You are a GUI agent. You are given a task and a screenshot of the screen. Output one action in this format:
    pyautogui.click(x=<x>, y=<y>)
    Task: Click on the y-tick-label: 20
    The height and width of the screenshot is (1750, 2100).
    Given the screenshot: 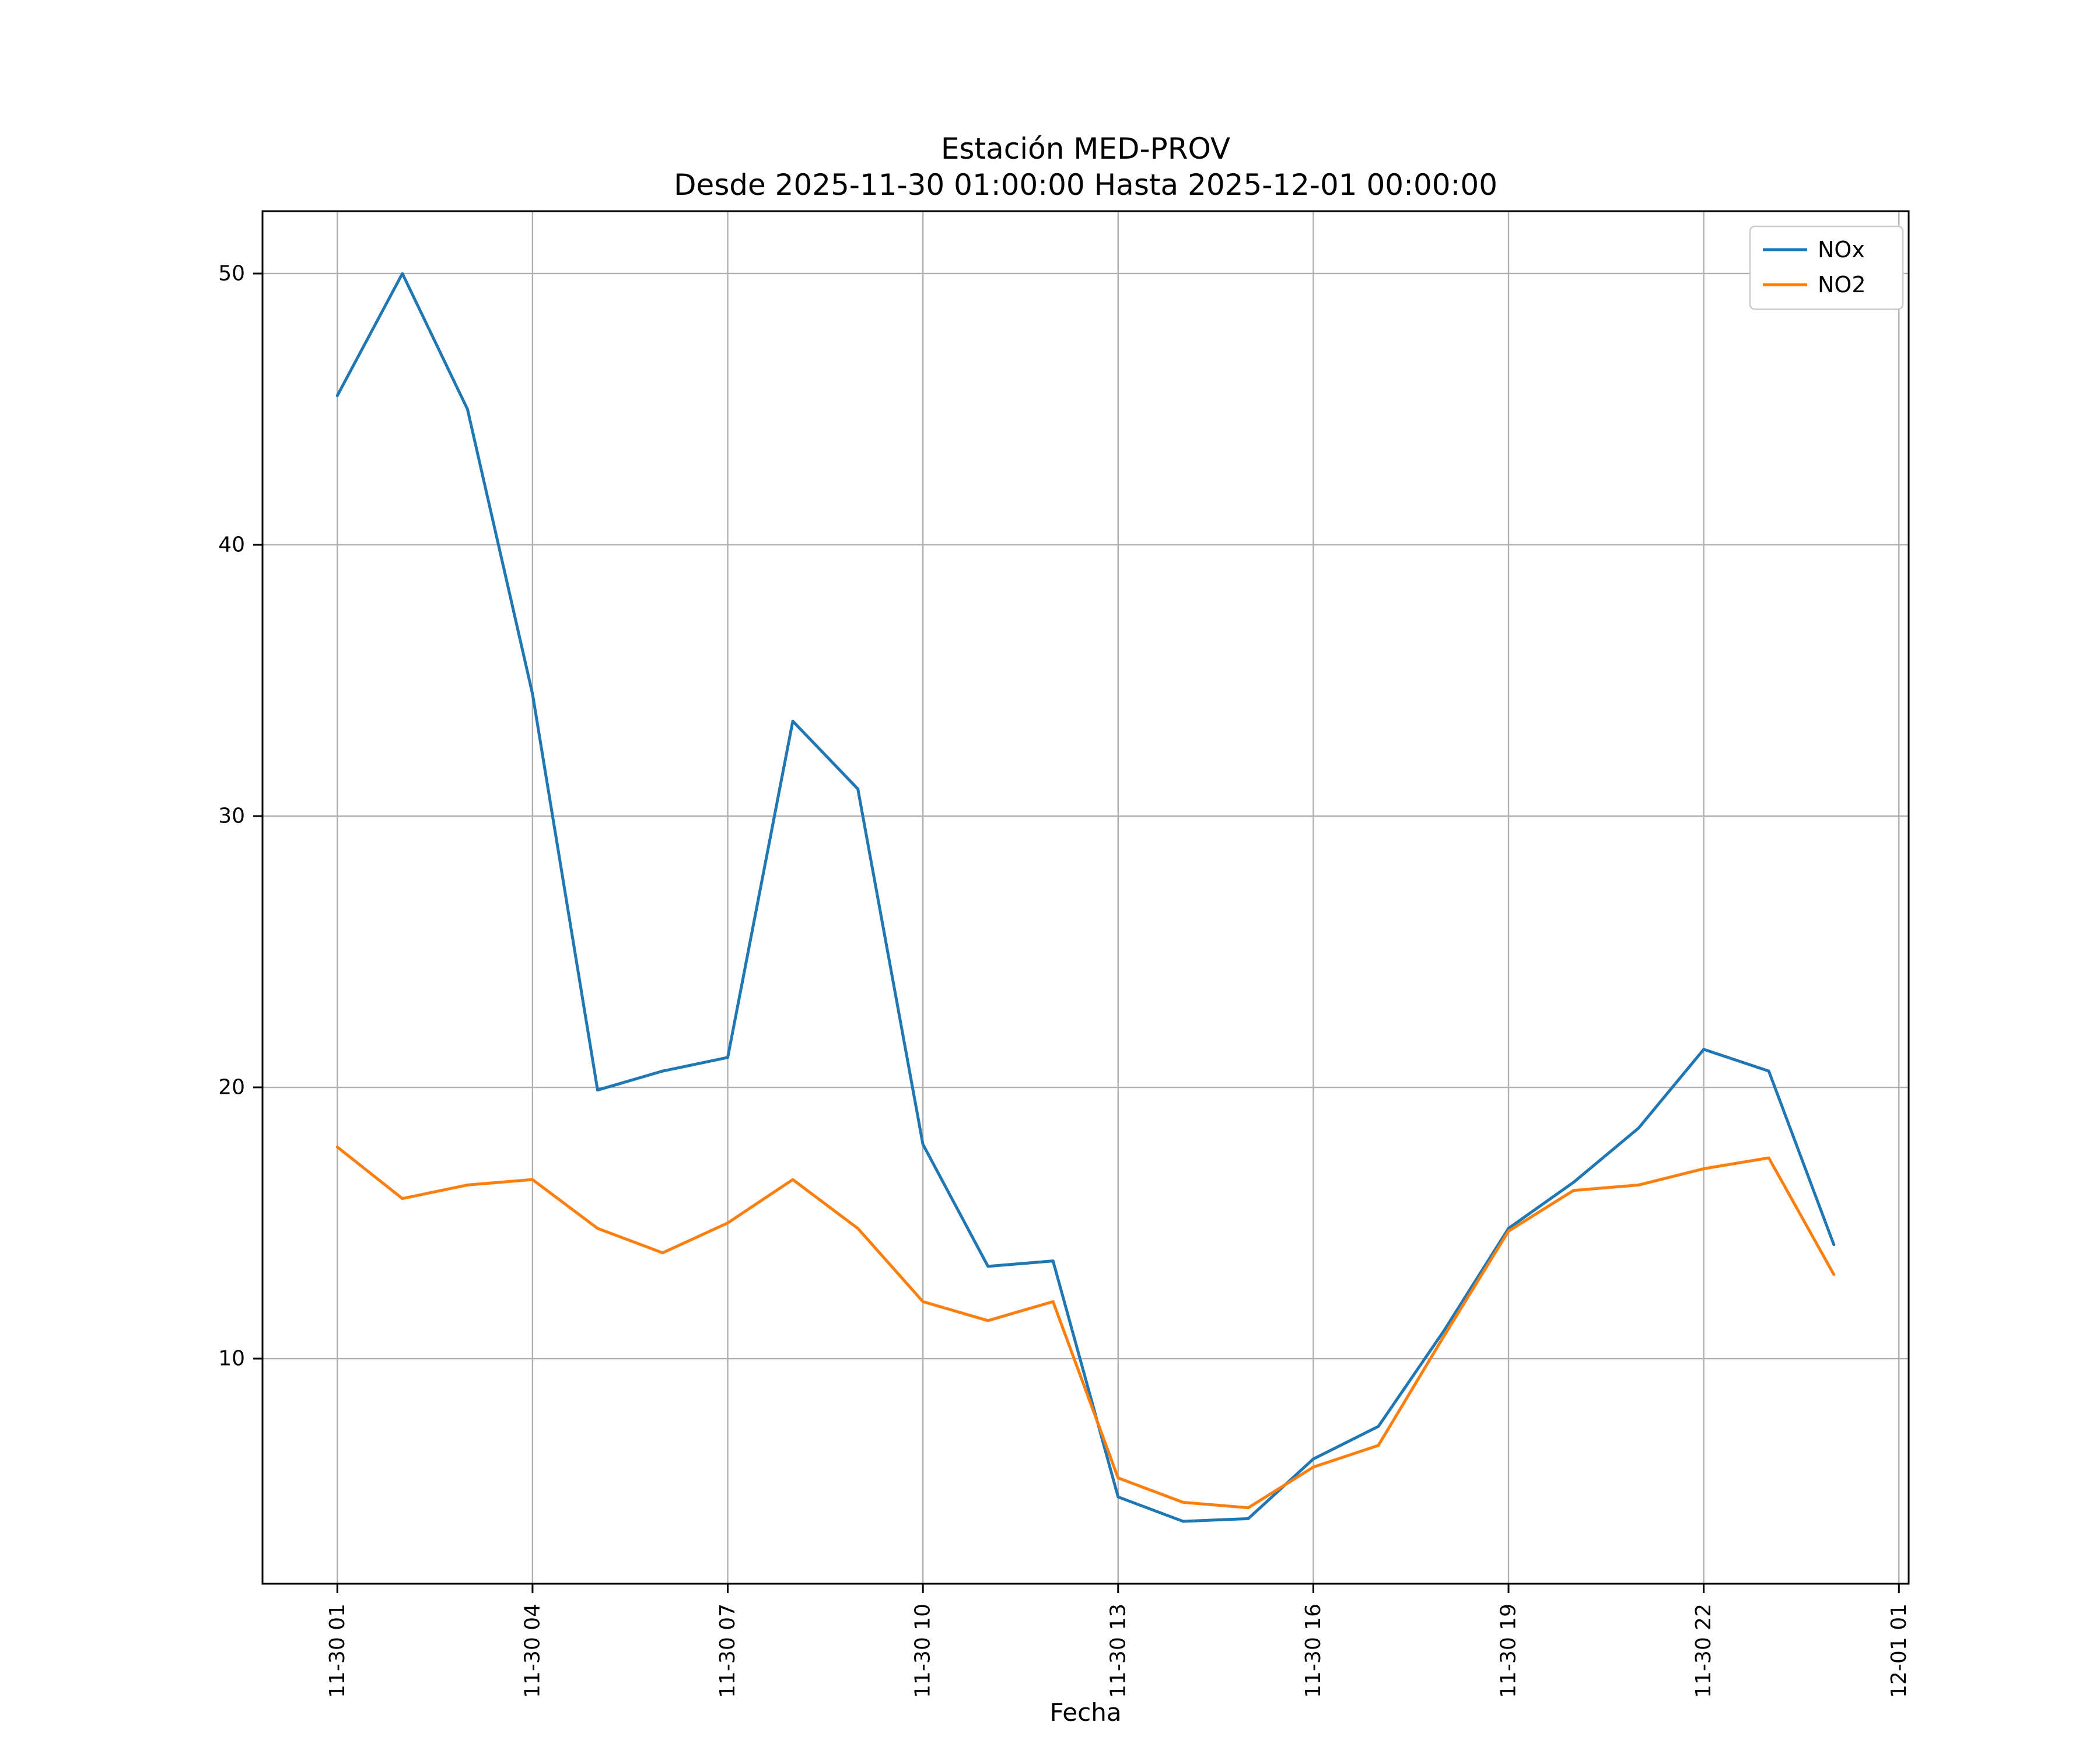 What is the action you would take?
    pyautogui.click(x=231, y=1088)
    